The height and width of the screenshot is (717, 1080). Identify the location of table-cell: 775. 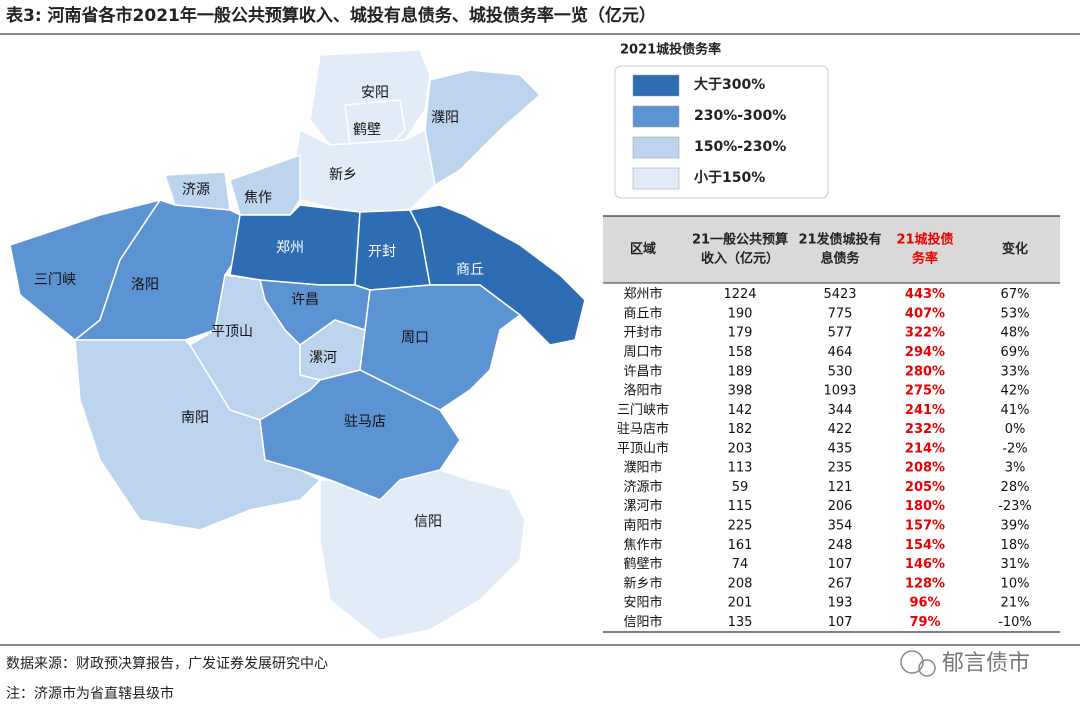
(840, 313).